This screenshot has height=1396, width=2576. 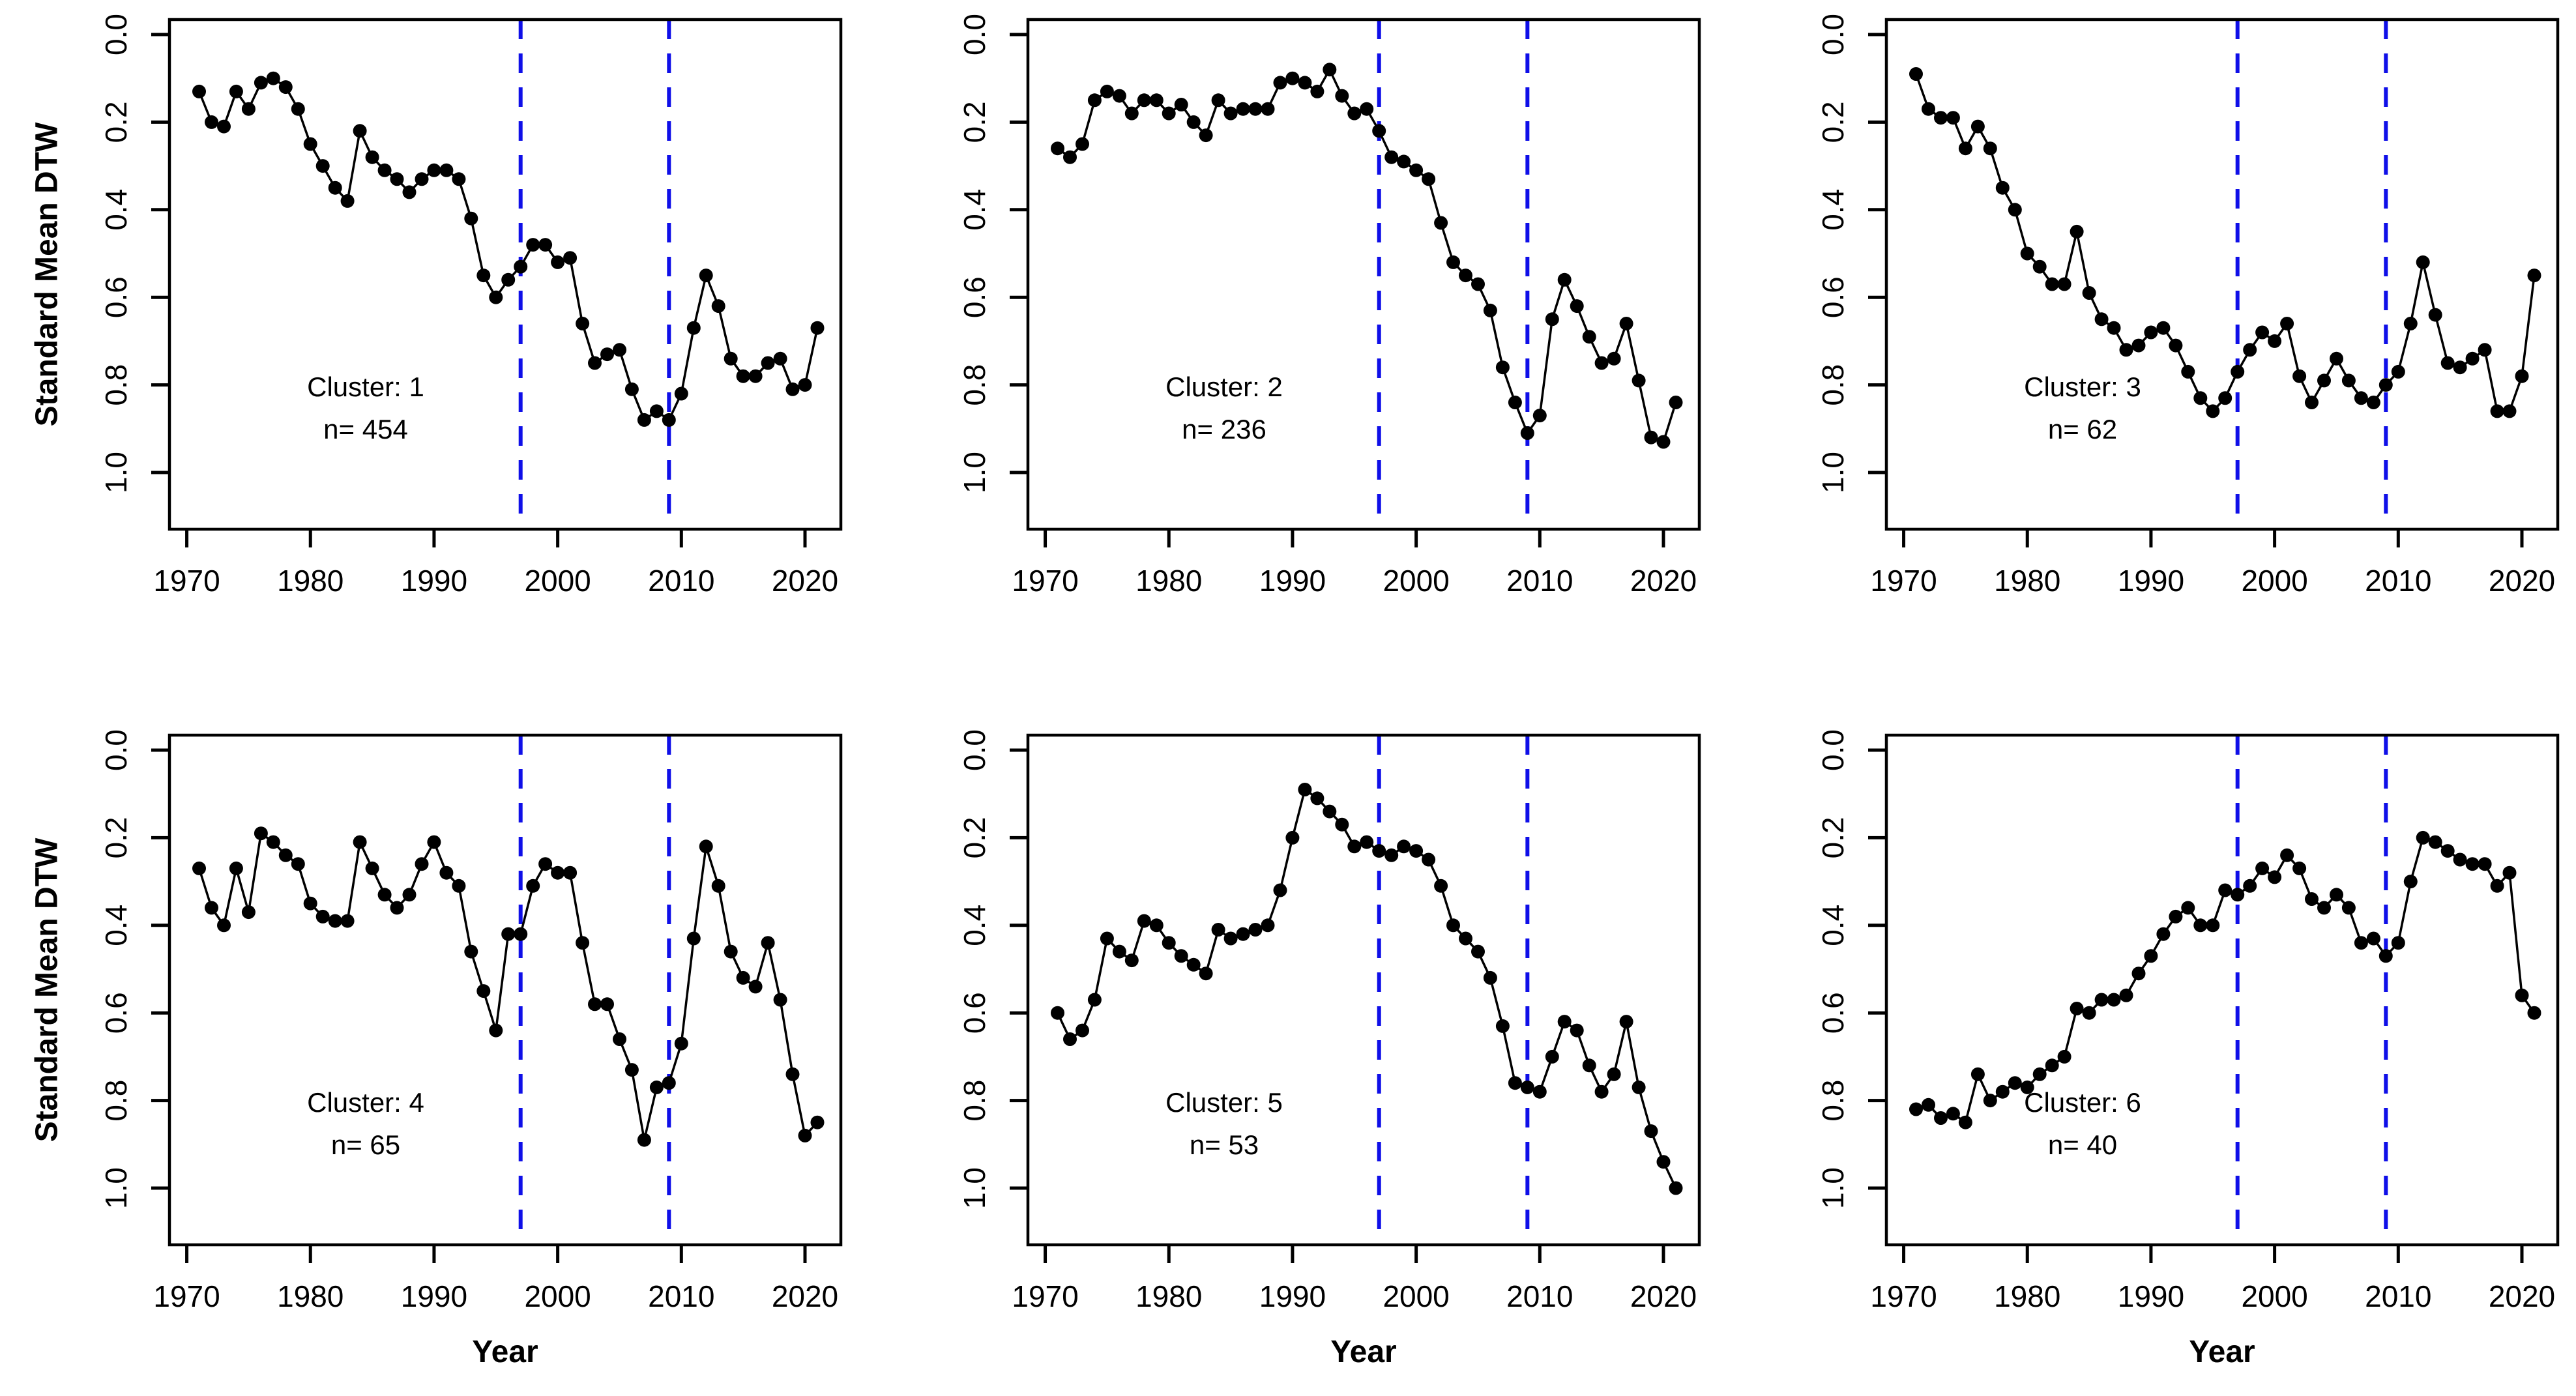 I want to click on n-label: n= 454, so click(x=365, y=429).